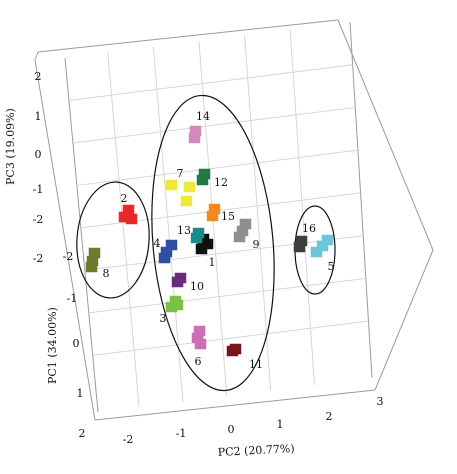  What do you see at coordinates (184, 230) in the screenshot?
I see `group-label: 13` at bounding box center [184, 230].